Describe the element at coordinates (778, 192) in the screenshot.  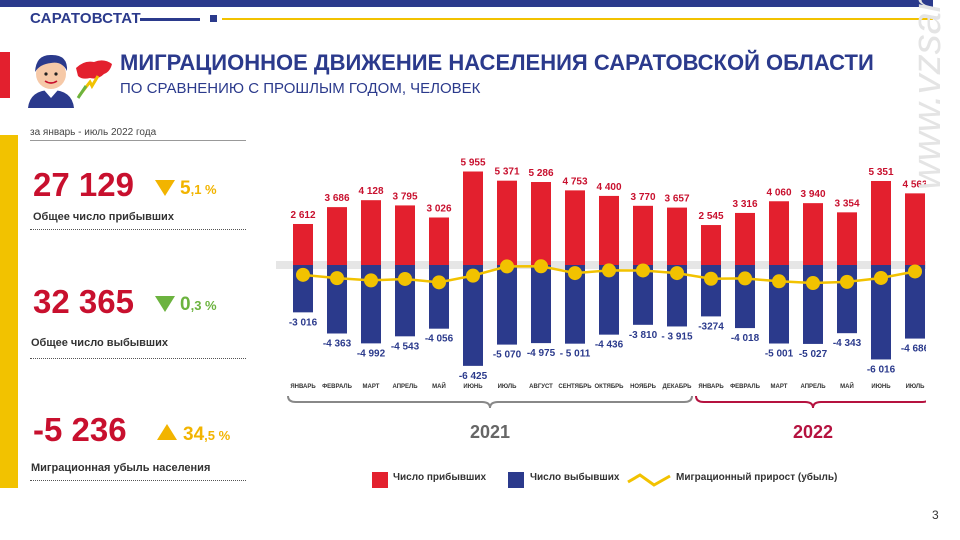
I see `data-label-arrivals: 4 060` at that location.